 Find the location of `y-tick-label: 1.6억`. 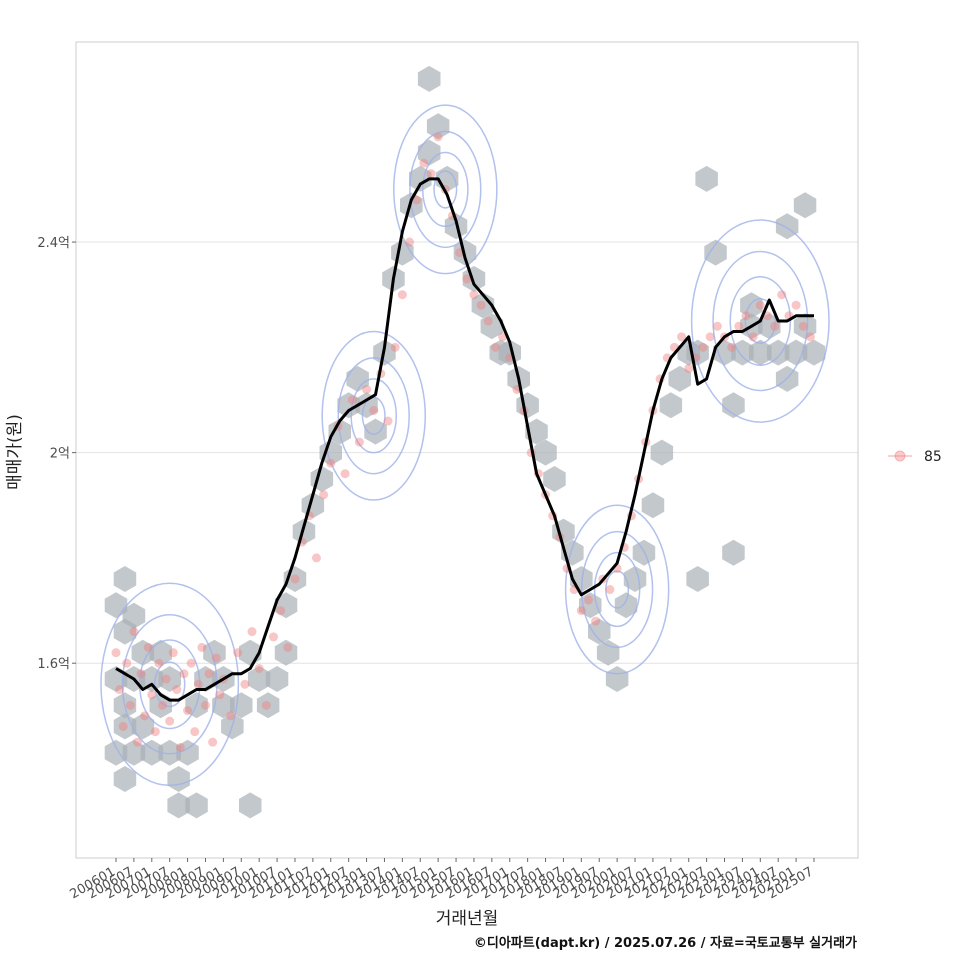

y-tick-label: 1.6억 is located at coordinates (53, 664).